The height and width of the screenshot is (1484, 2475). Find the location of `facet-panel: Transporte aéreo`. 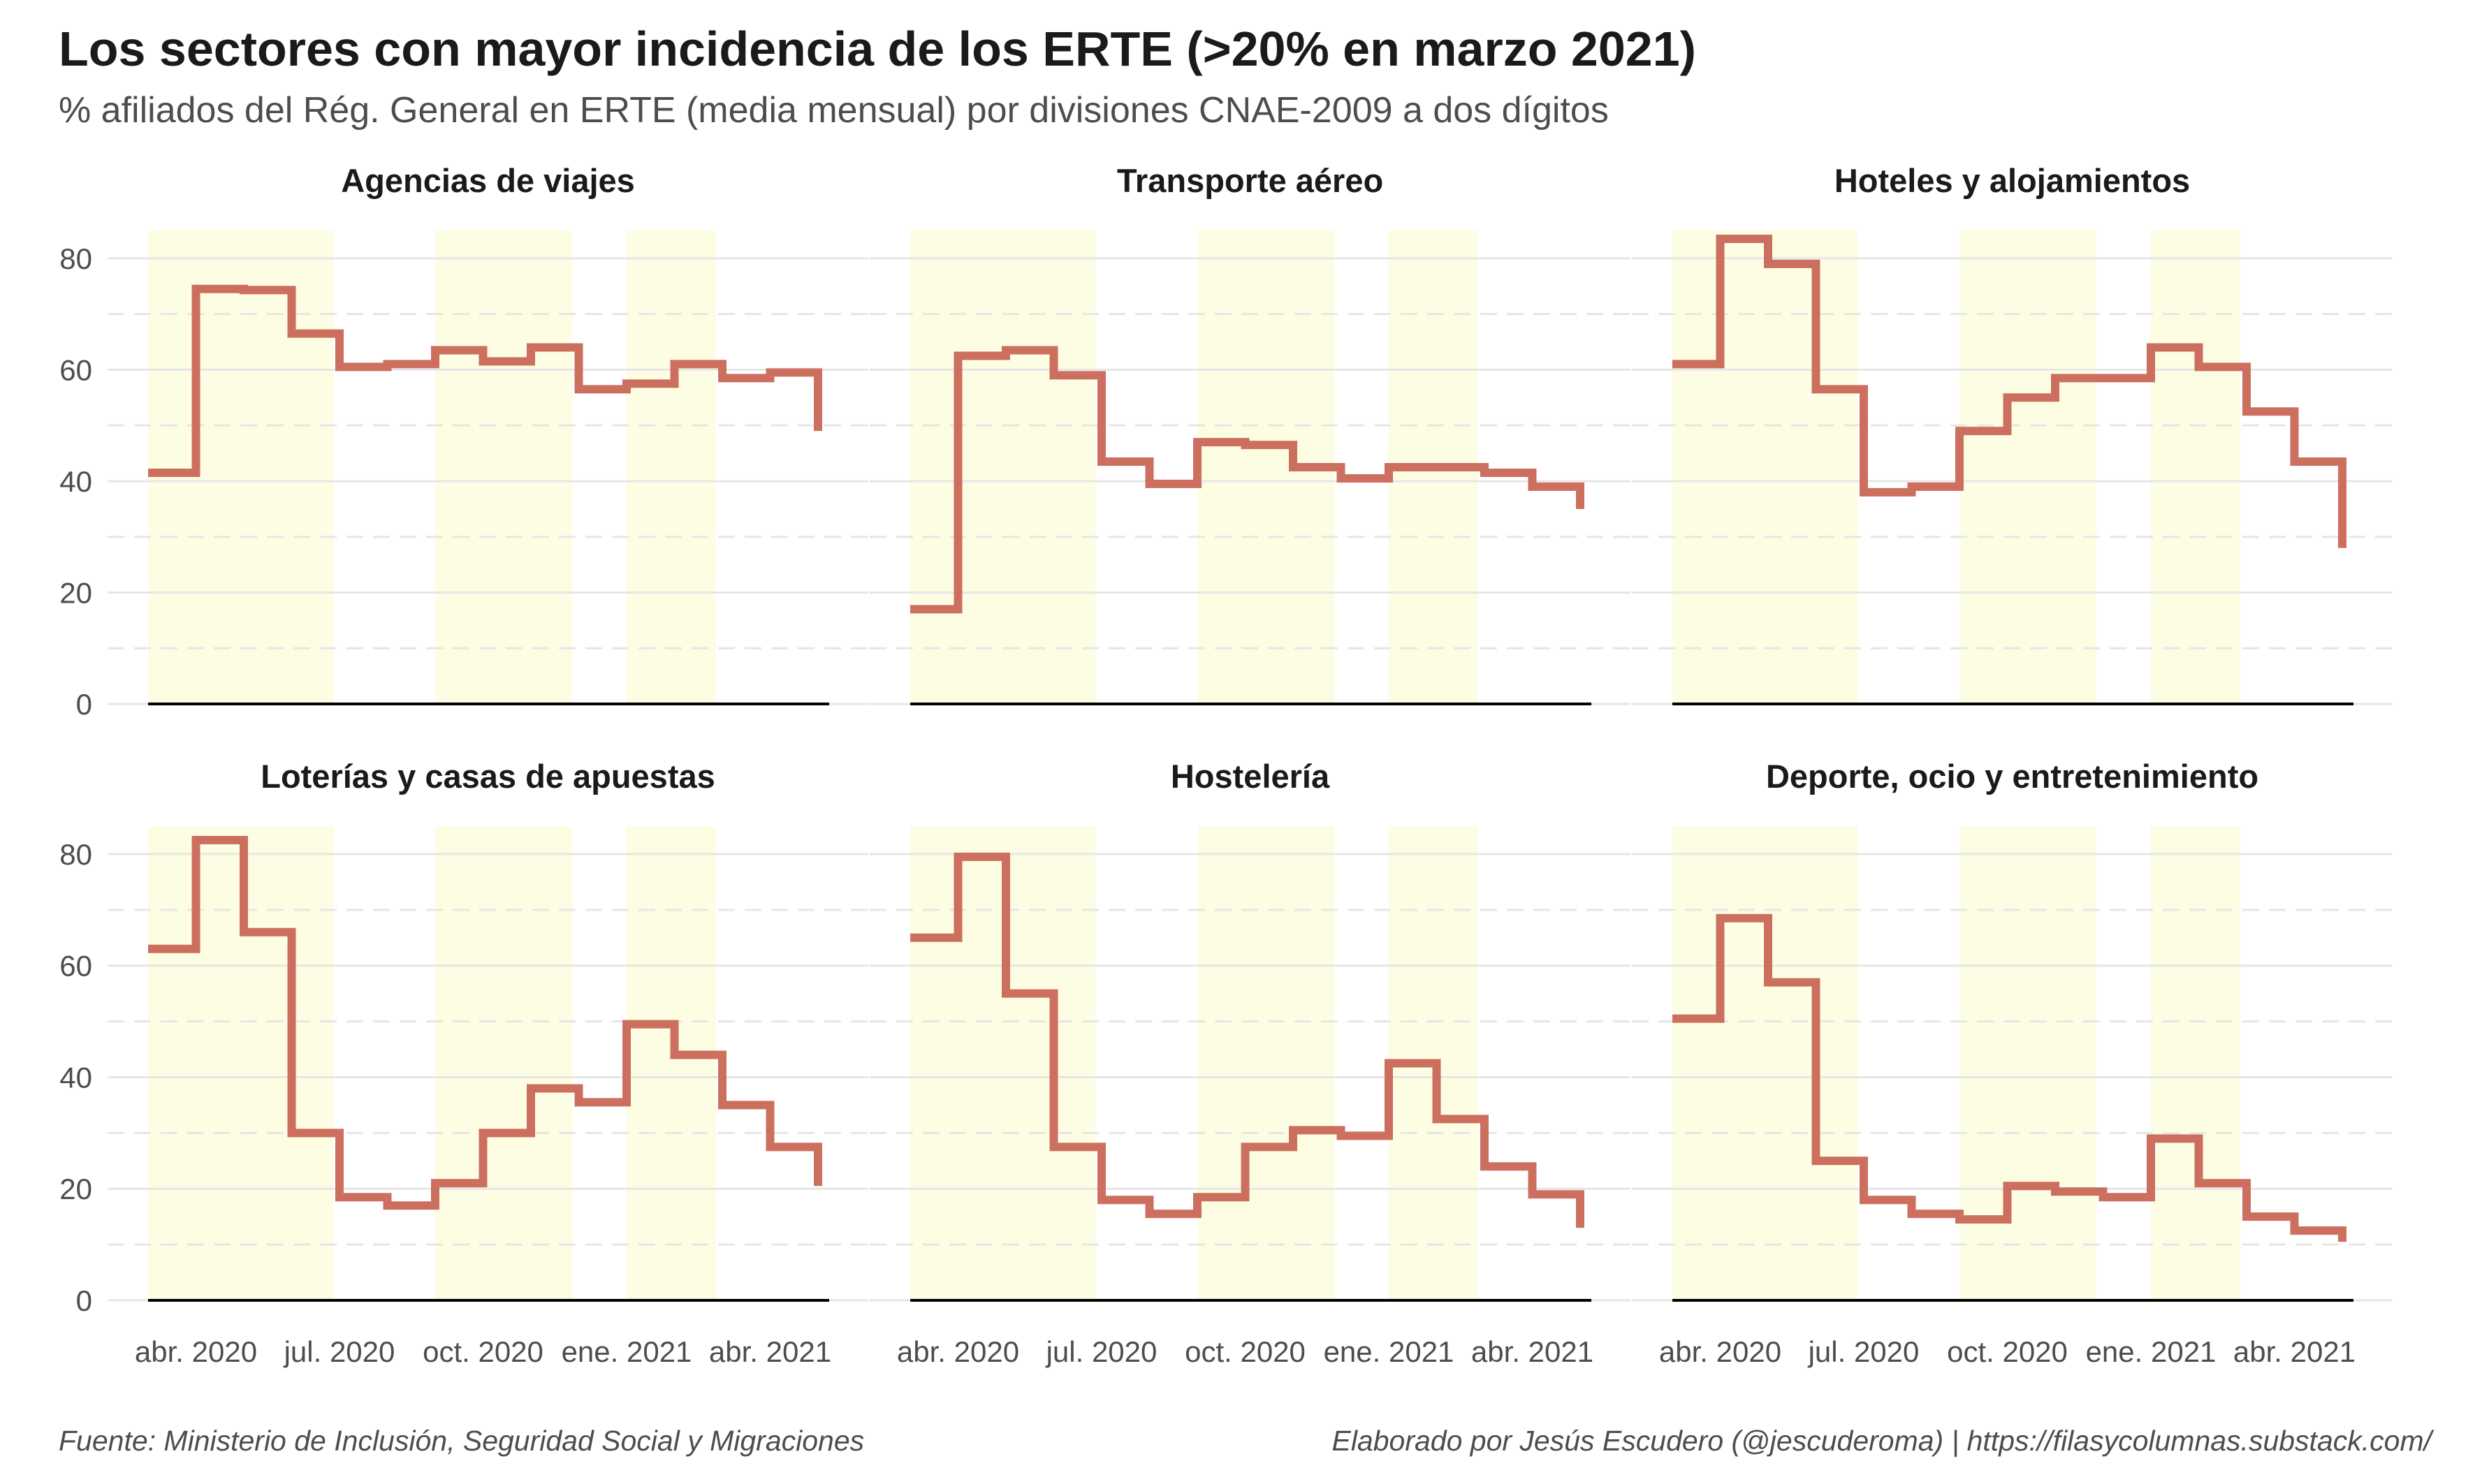

facet-panel: Transporte aéreo is located at coordinates (1250, 433).